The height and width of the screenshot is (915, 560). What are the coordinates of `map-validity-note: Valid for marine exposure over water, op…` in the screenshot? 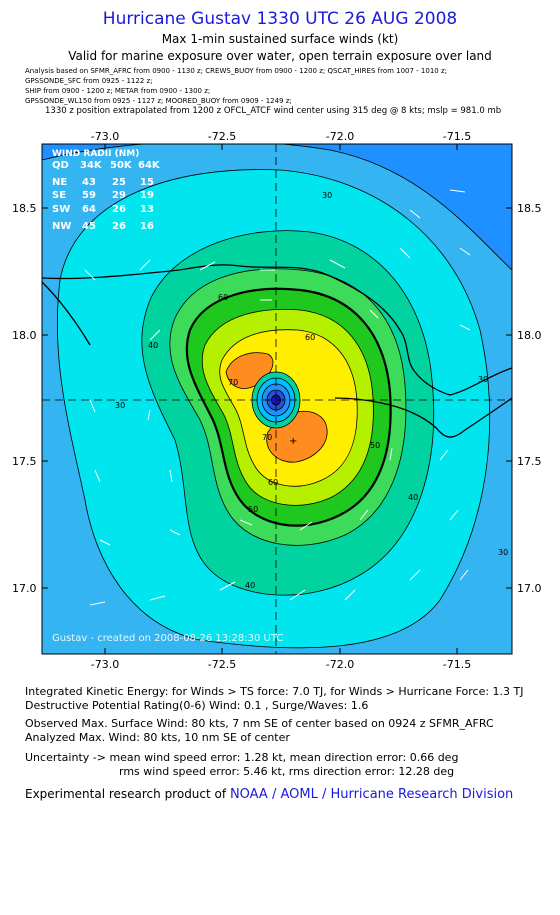 It's located at (280, 56).